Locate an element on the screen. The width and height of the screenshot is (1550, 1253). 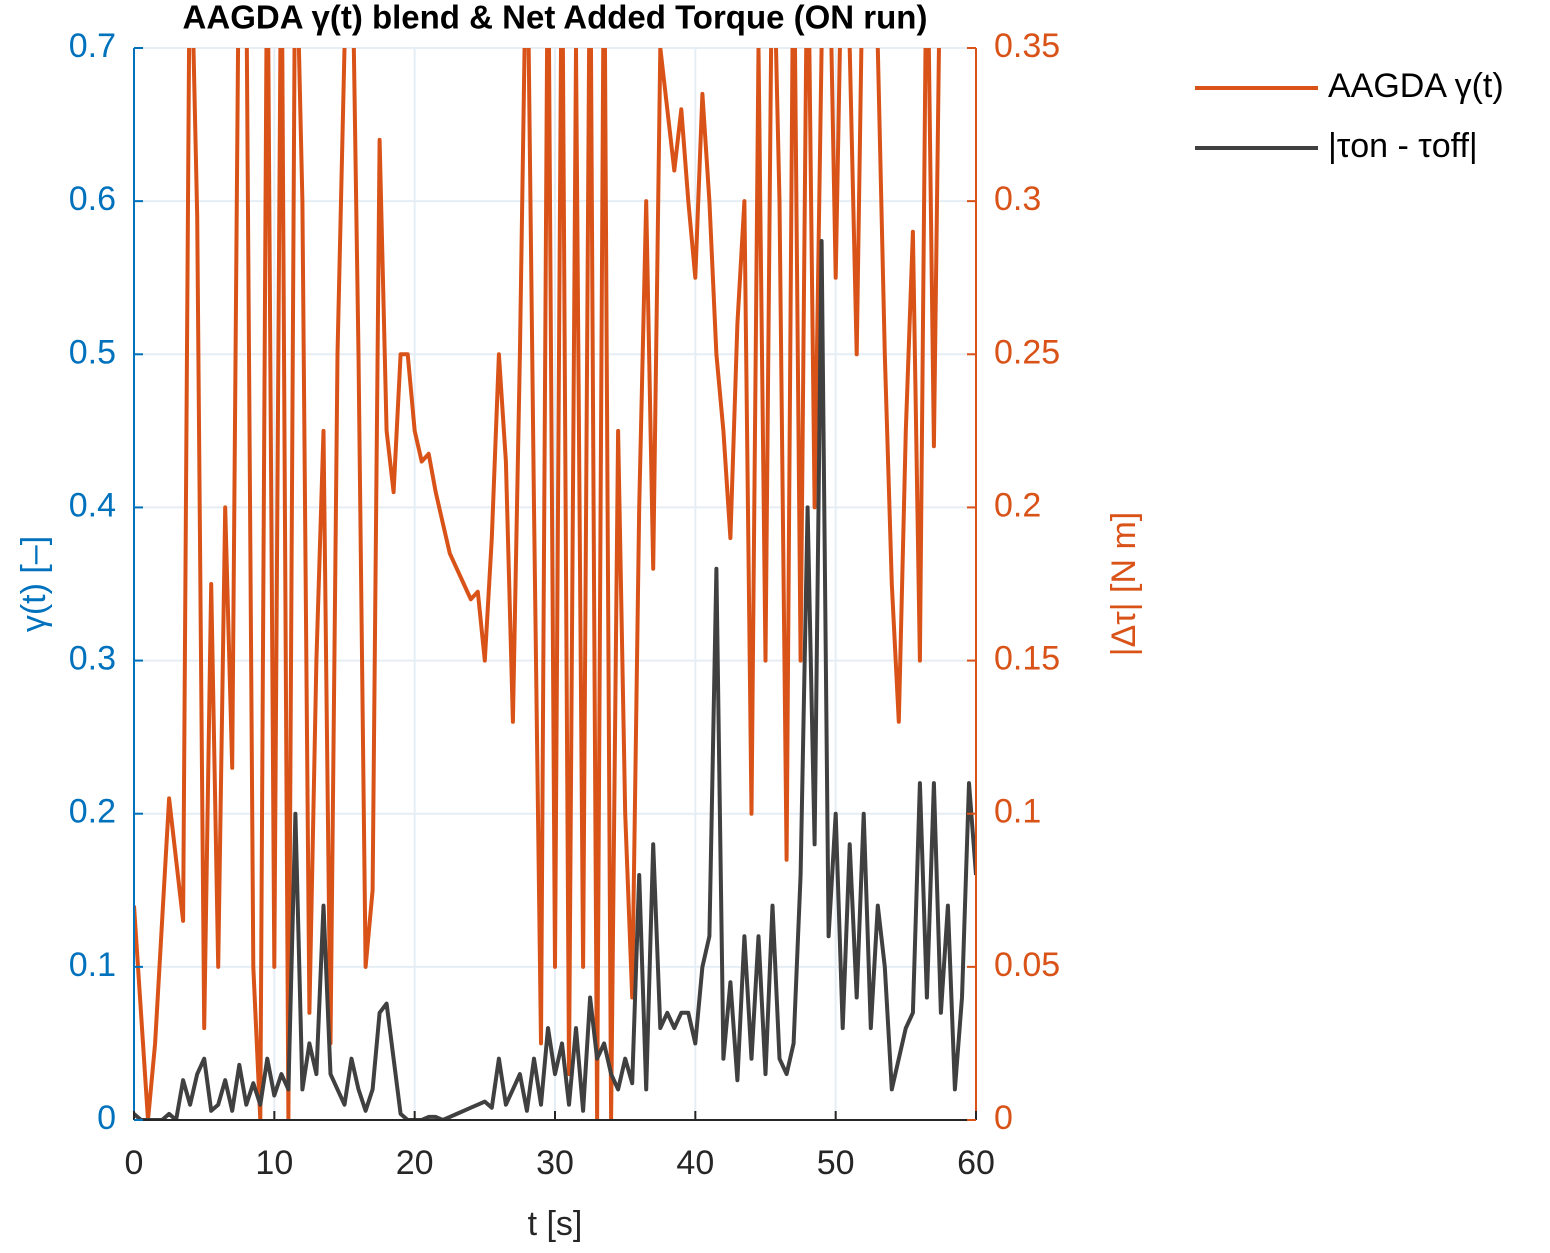
y-axis-label: γ(t) [–] is located at coordinates (34, 584).